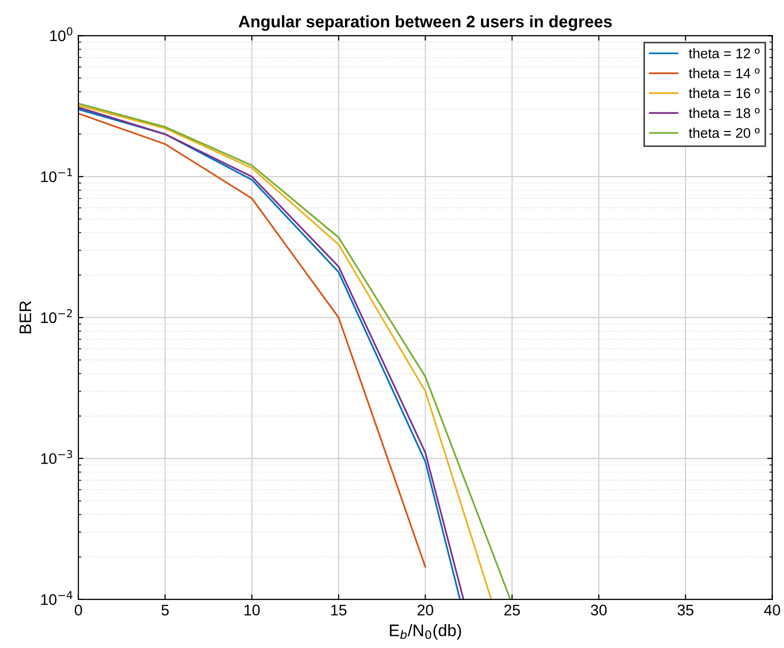 Image resolution: width=784 pixels, height=648 pixels. What do you see at coordinates (724, 73) in the screenshot?
I see `legend-label: theta = 14 º` at bounding box center [724, 73].